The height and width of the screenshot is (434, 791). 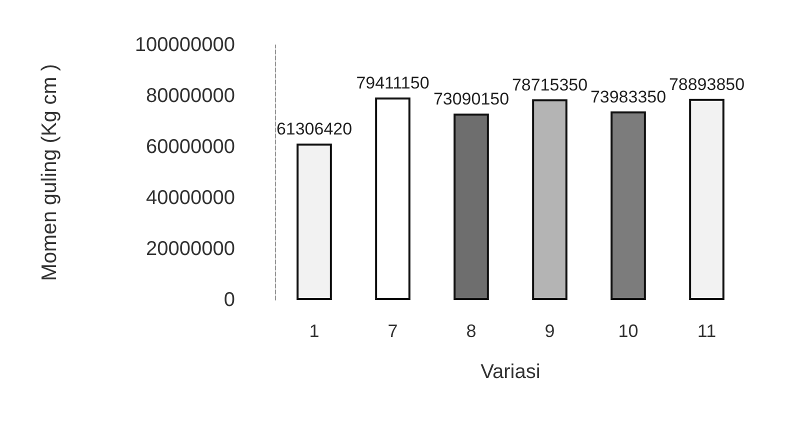 I want to click on y-tick-label: 60000000, so click(x=190, y=147).